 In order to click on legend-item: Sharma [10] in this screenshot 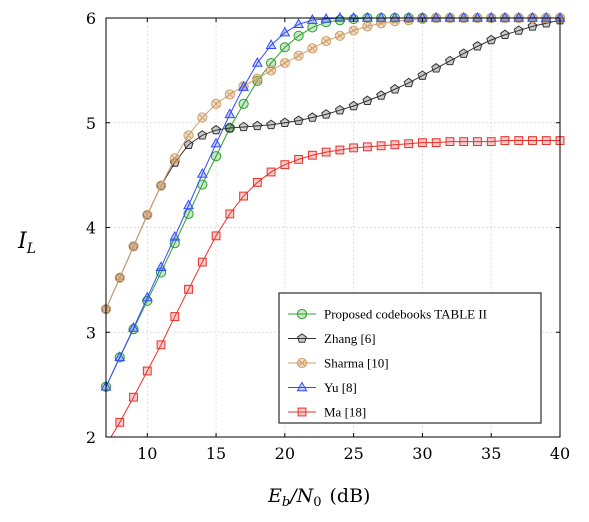, I will do `click(338, 363)`.